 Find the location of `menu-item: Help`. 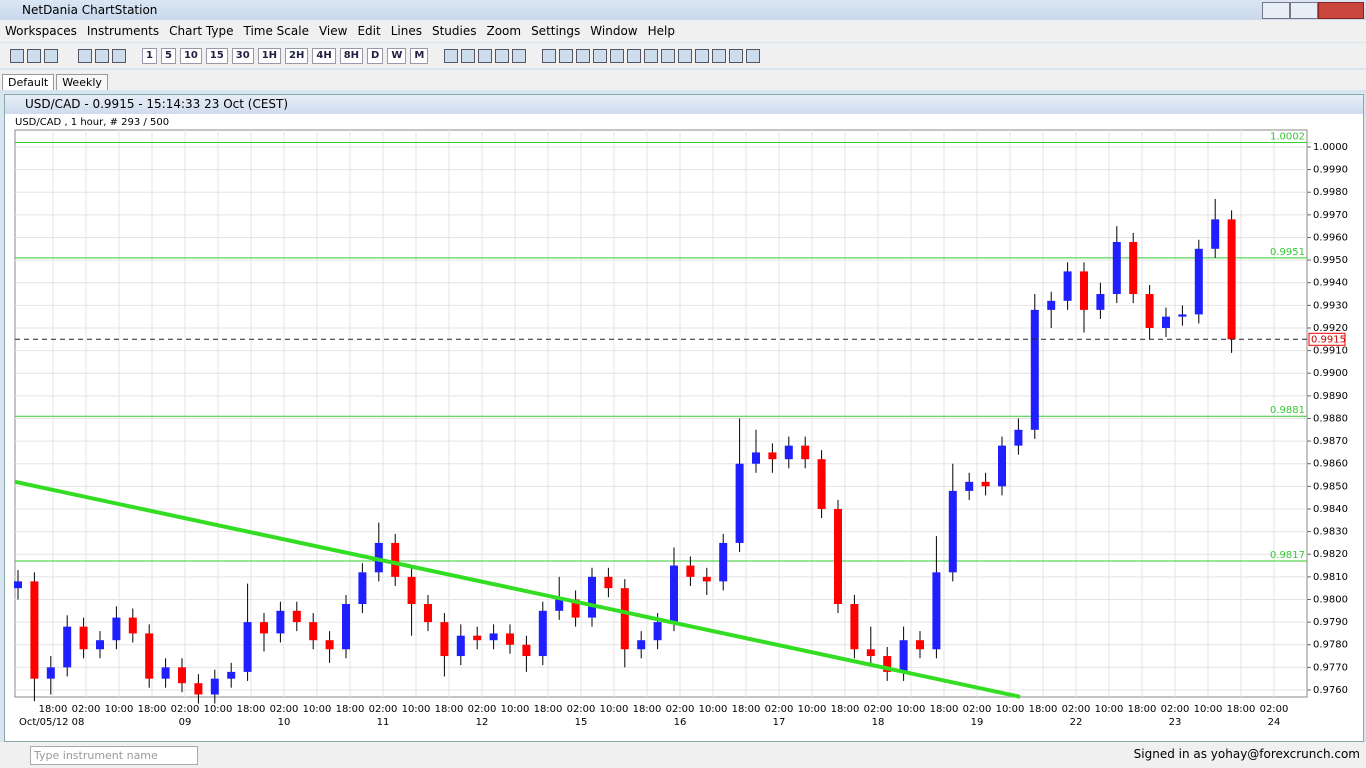

menu-item: Help is located at coordinates (661, 31).